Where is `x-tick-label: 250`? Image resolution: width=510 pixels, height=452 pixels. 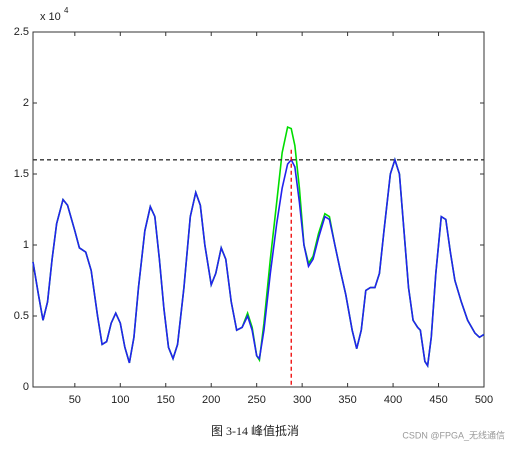
x-tick-label: 250 is located at coordinates (257, 400).